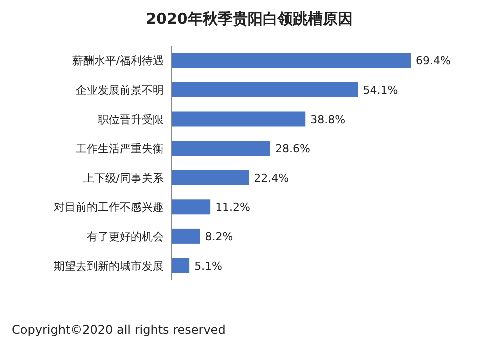 The height and width of the screenshot is (346, 499). Describe the element at coordinates (131, 119) in the screenshot. I see `category-label: 职位晋升受限` at that location.